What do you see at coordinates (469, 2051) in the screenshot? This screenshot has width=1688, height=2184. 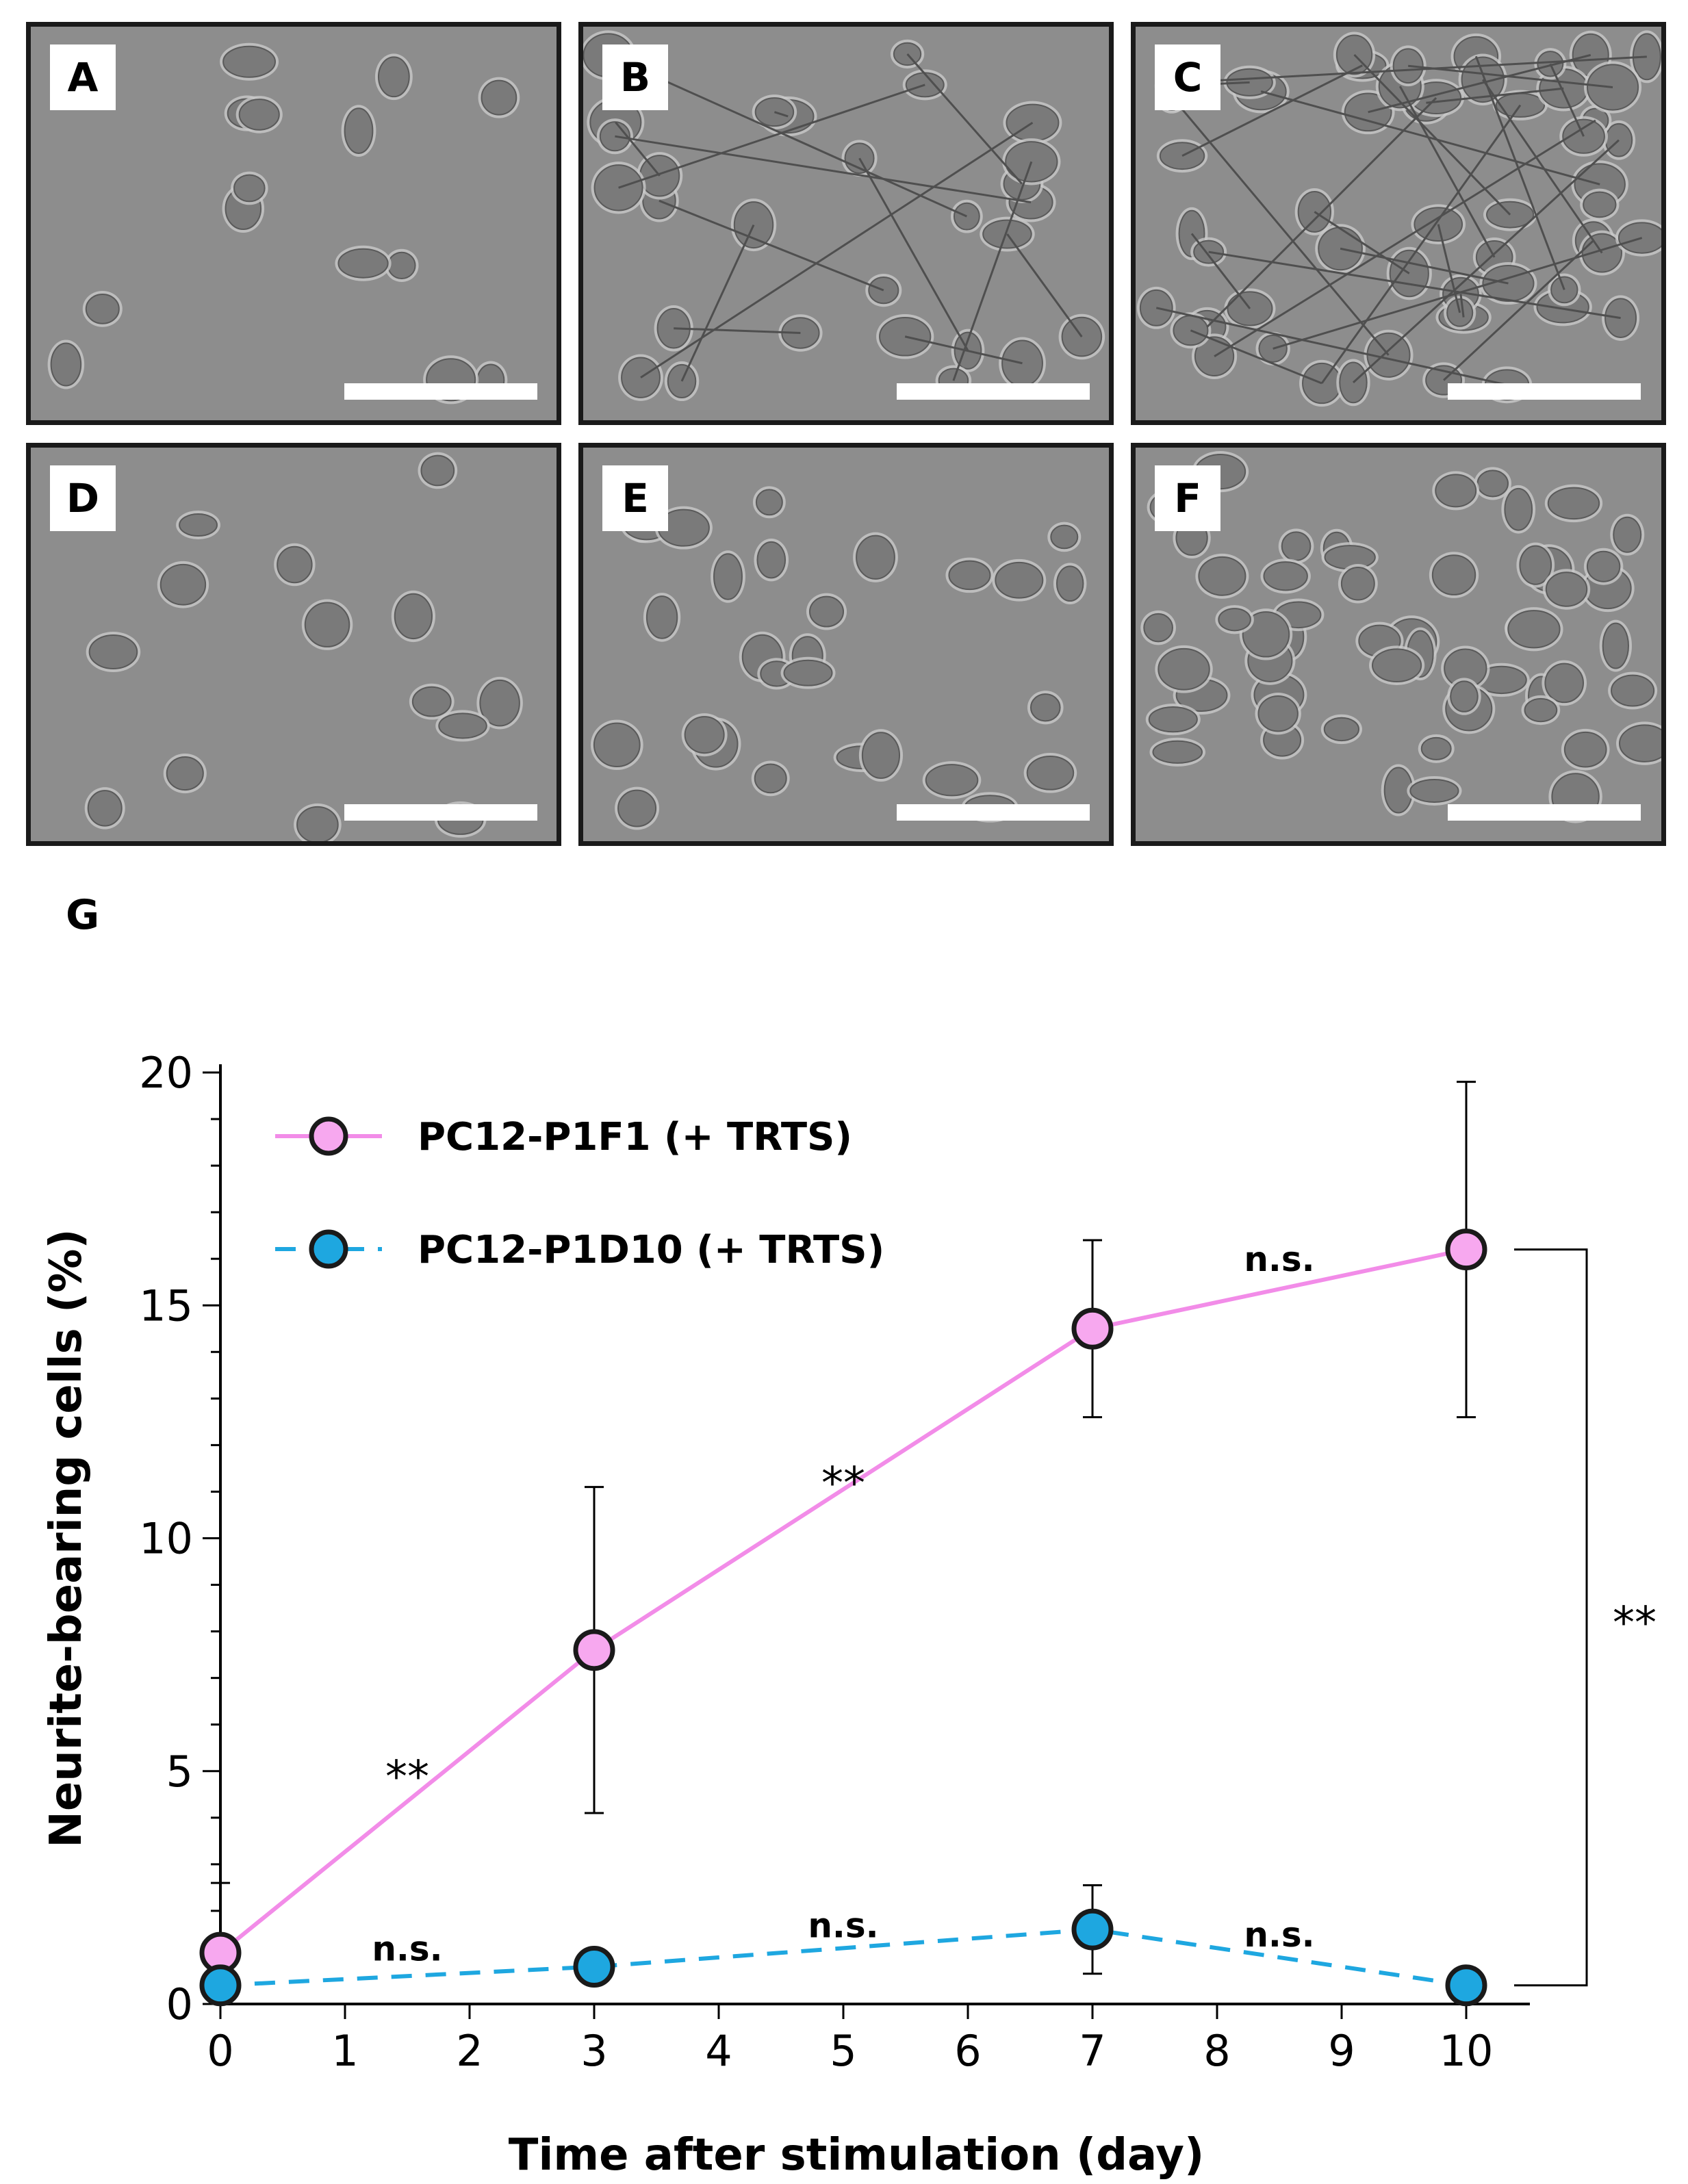 I see `x-tick-label: 2` at bounding box center [469, 2051].